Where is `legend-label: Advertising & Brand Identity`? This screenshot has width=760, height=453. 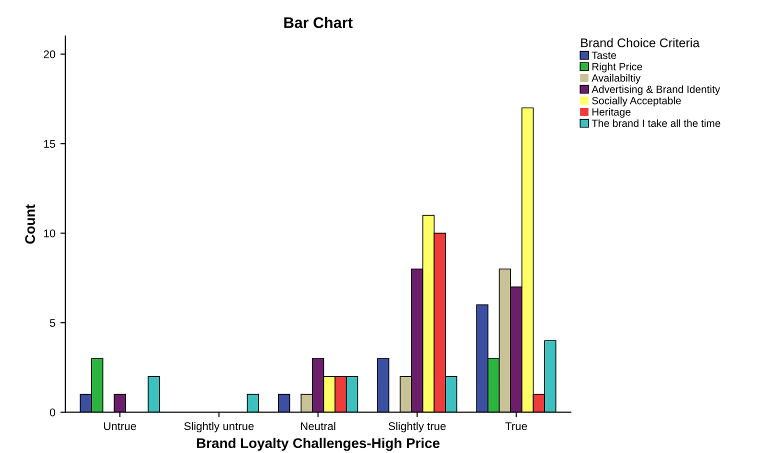
legend-label: Advertising & Brand Identity is located at coordinates (656, 90).